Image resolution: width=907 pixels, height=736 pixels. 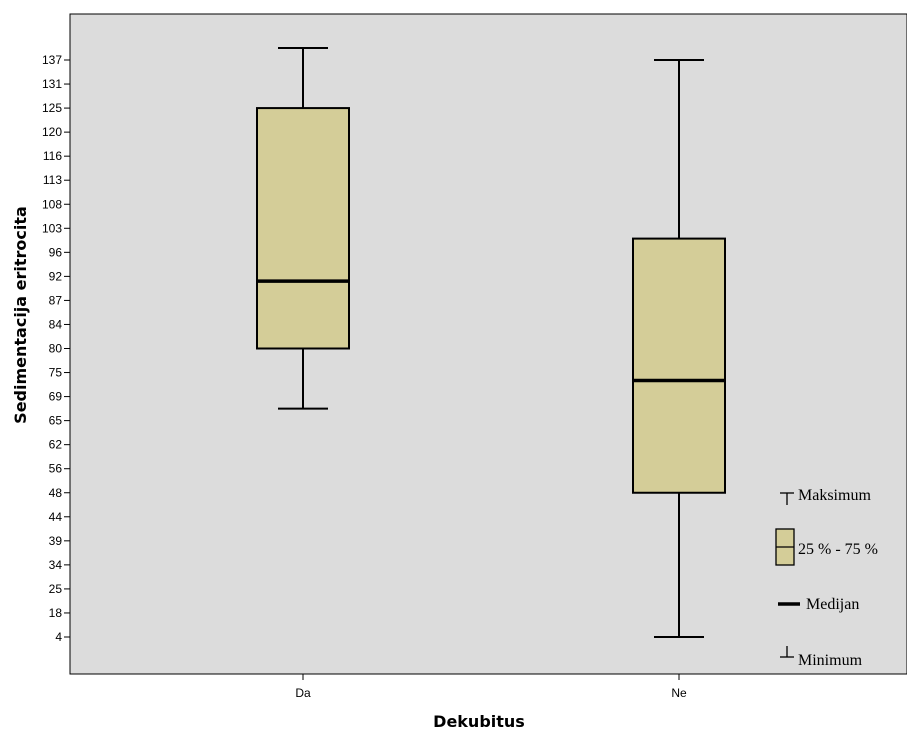 What do you see at coordinates (56, 469) in the screenshot?
I see `y-tick-label: 56` at bounding box center [56, 469].